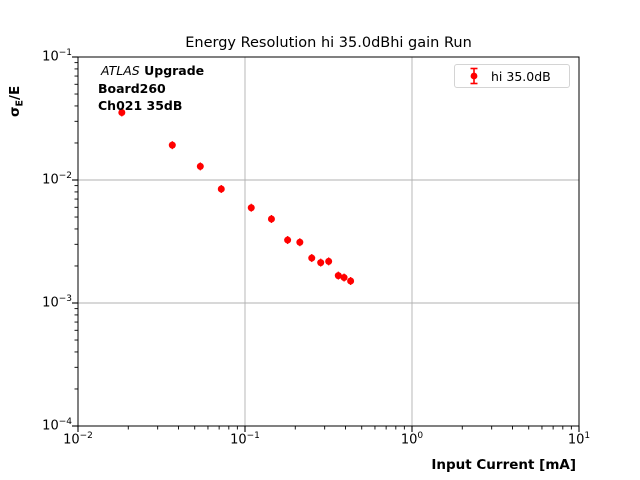 This screenshot has height=480, width=640. I want to click on annotation-line-1: ATLAS Upgrade, so click(151, 71).